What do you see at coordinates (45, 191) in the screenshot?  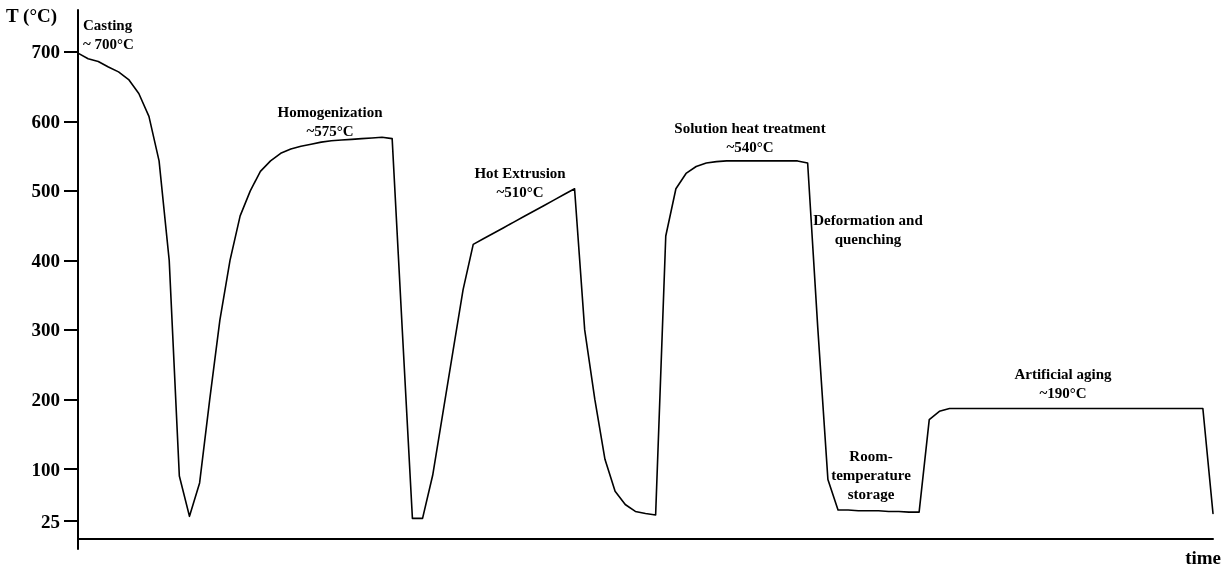 I see `y-tick-label: 500` at bounding box center [45, 191].